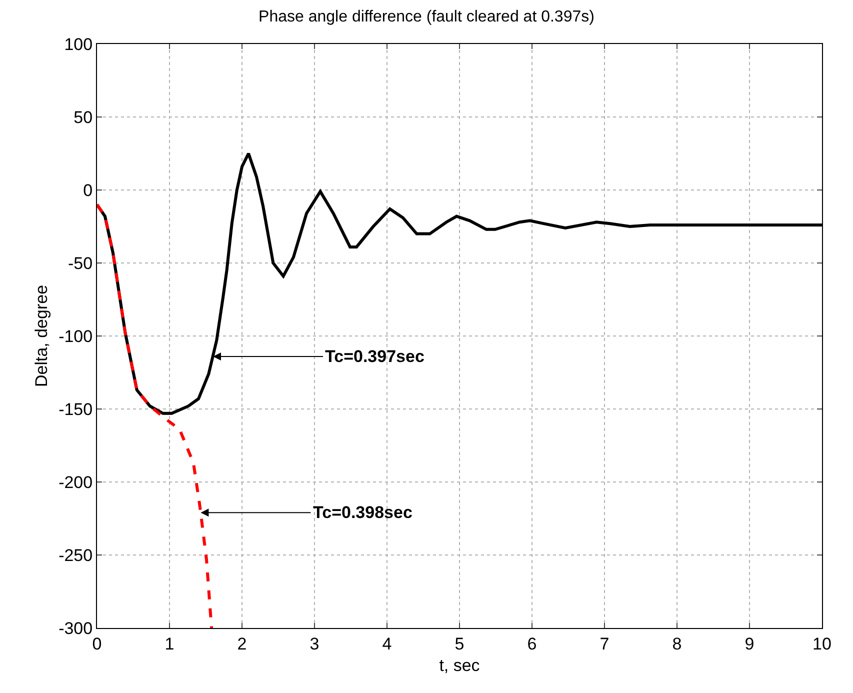 The image size is (853, 693). What do you see at coordinates (42, 336) in the screenshot?
I see `y-axis-title: Delta, degree` at bounding box center [42, 336].